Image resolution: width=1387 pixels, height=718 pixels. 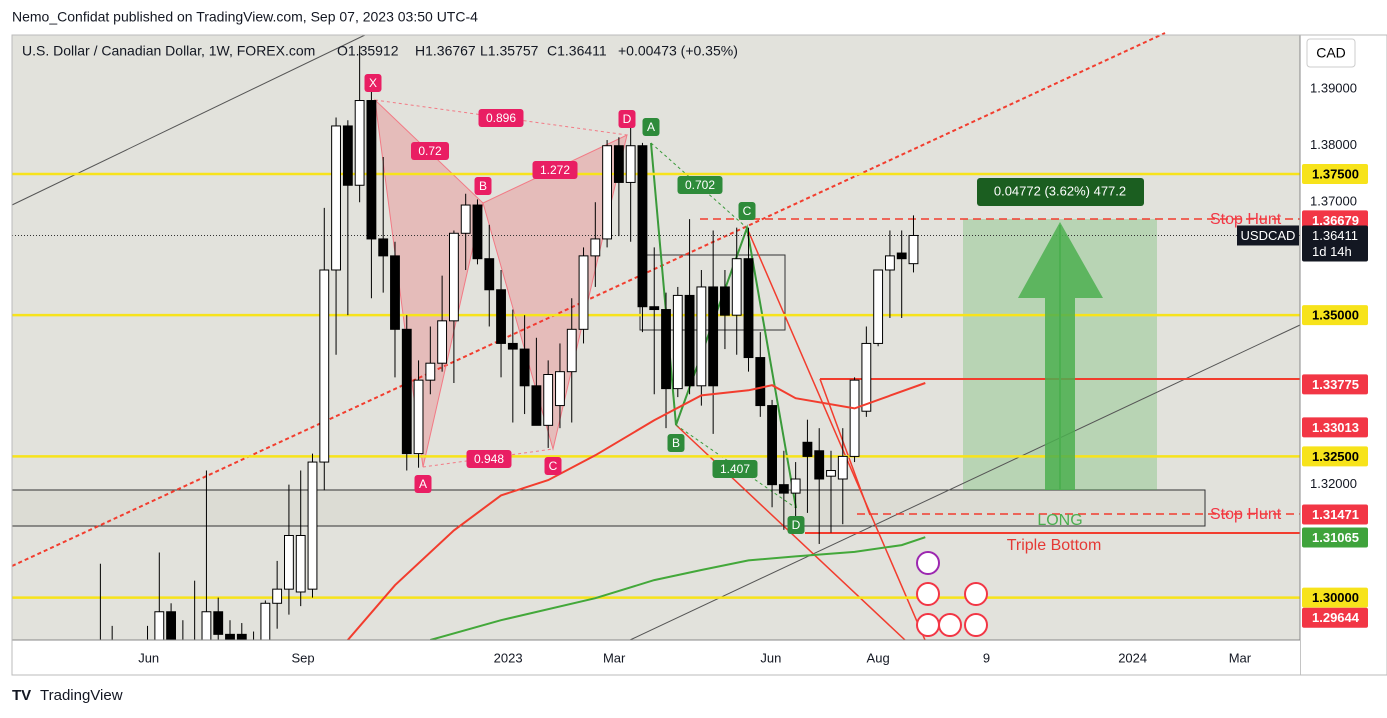 I want to click on price-badge-label: 1.29644, so click(x=1336, y=617).